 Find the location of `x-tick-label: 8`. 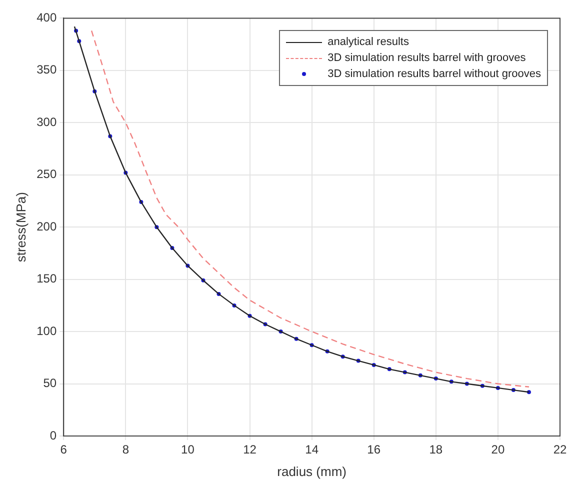

x-tick-label: 8 is located at coordinates (126, 449).